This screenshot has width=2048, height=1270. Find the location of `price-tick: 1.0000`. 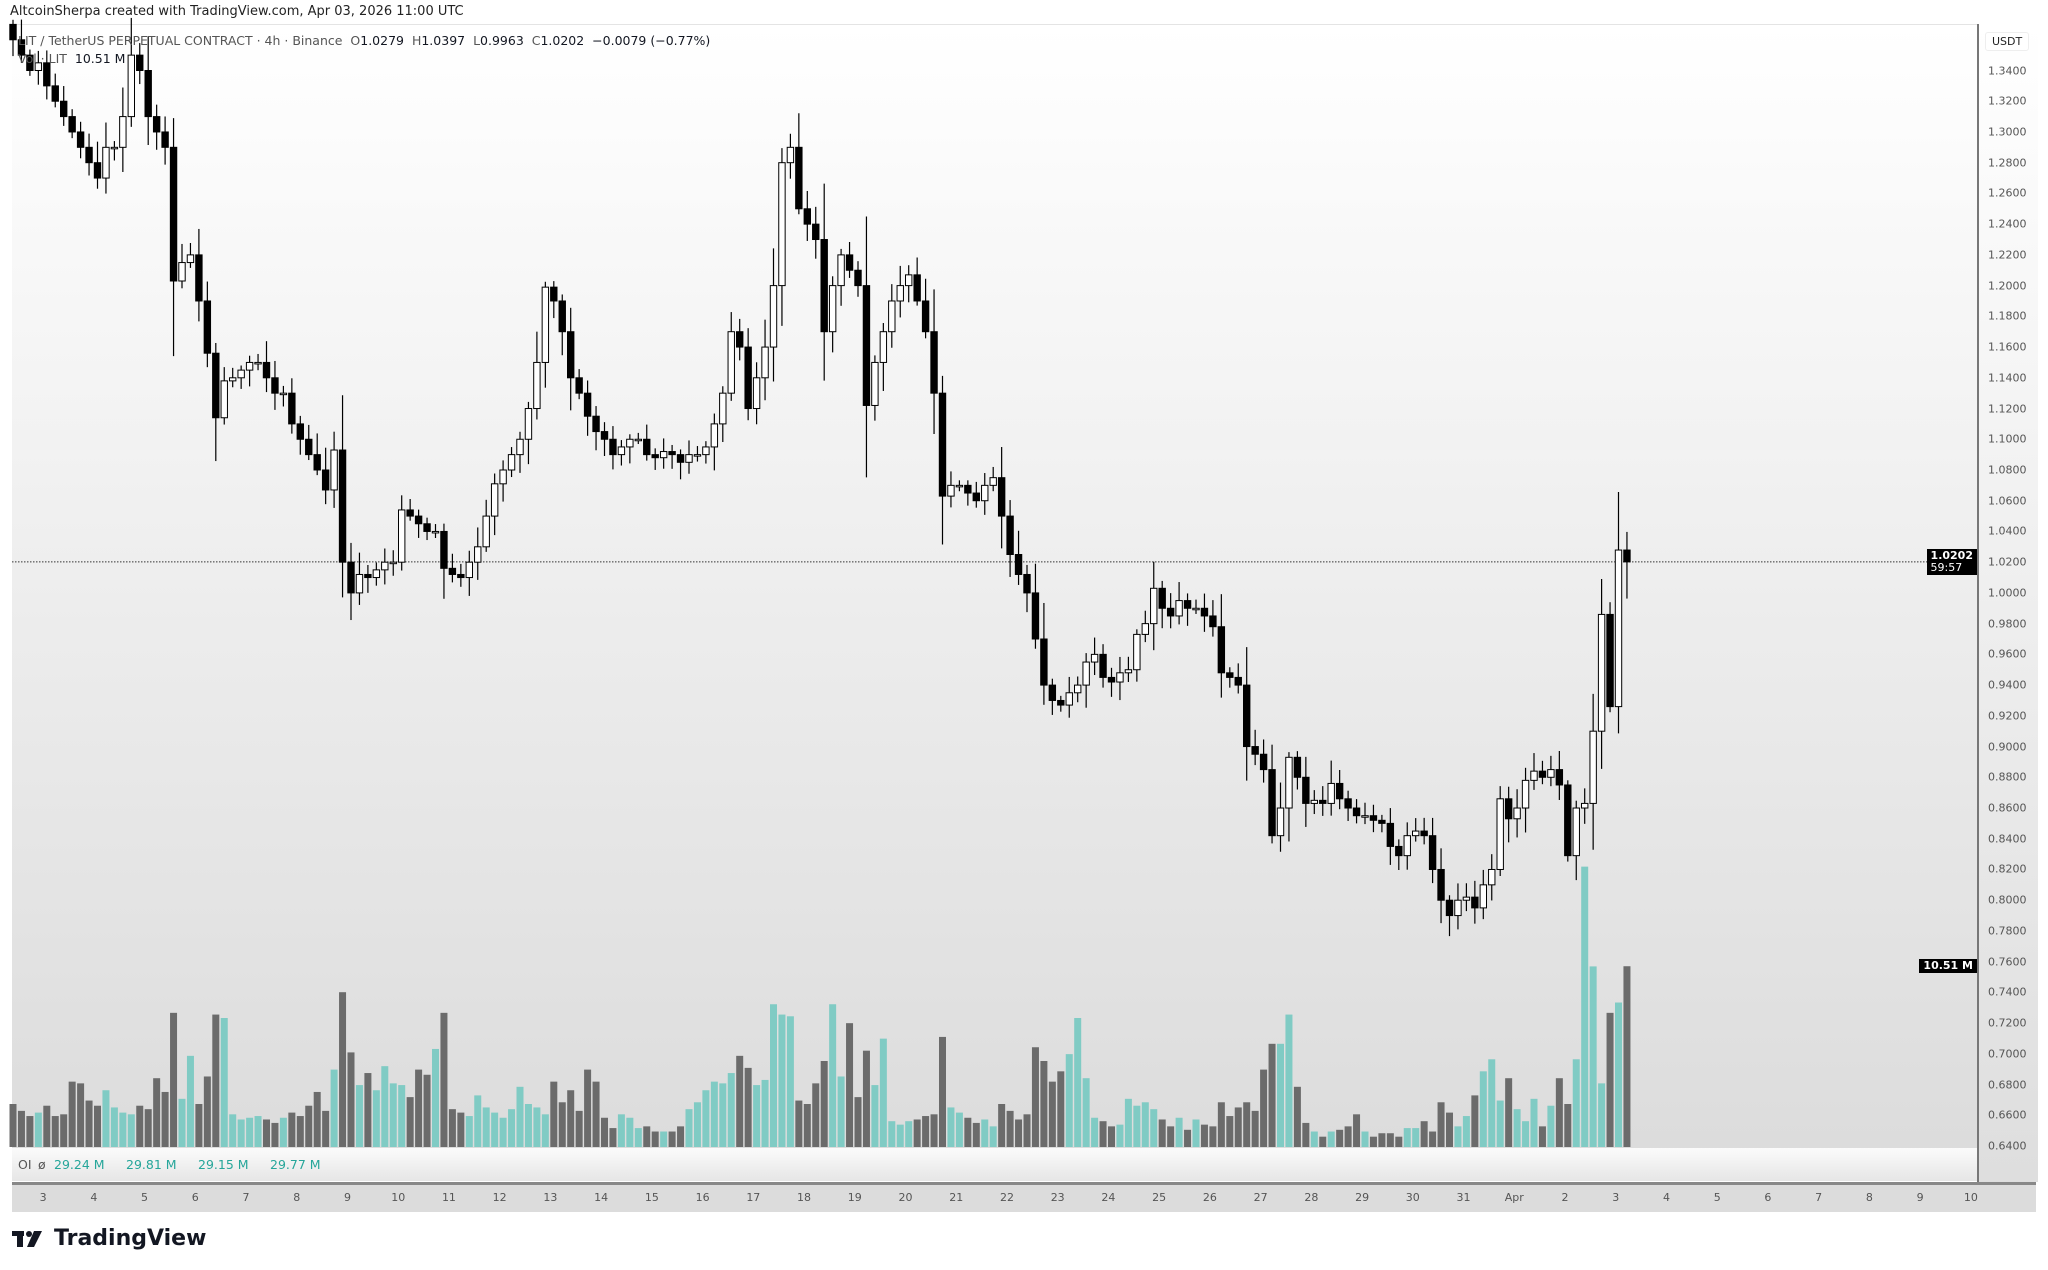

price-tick: 1.0000 is located at coordinates (2007, 593).